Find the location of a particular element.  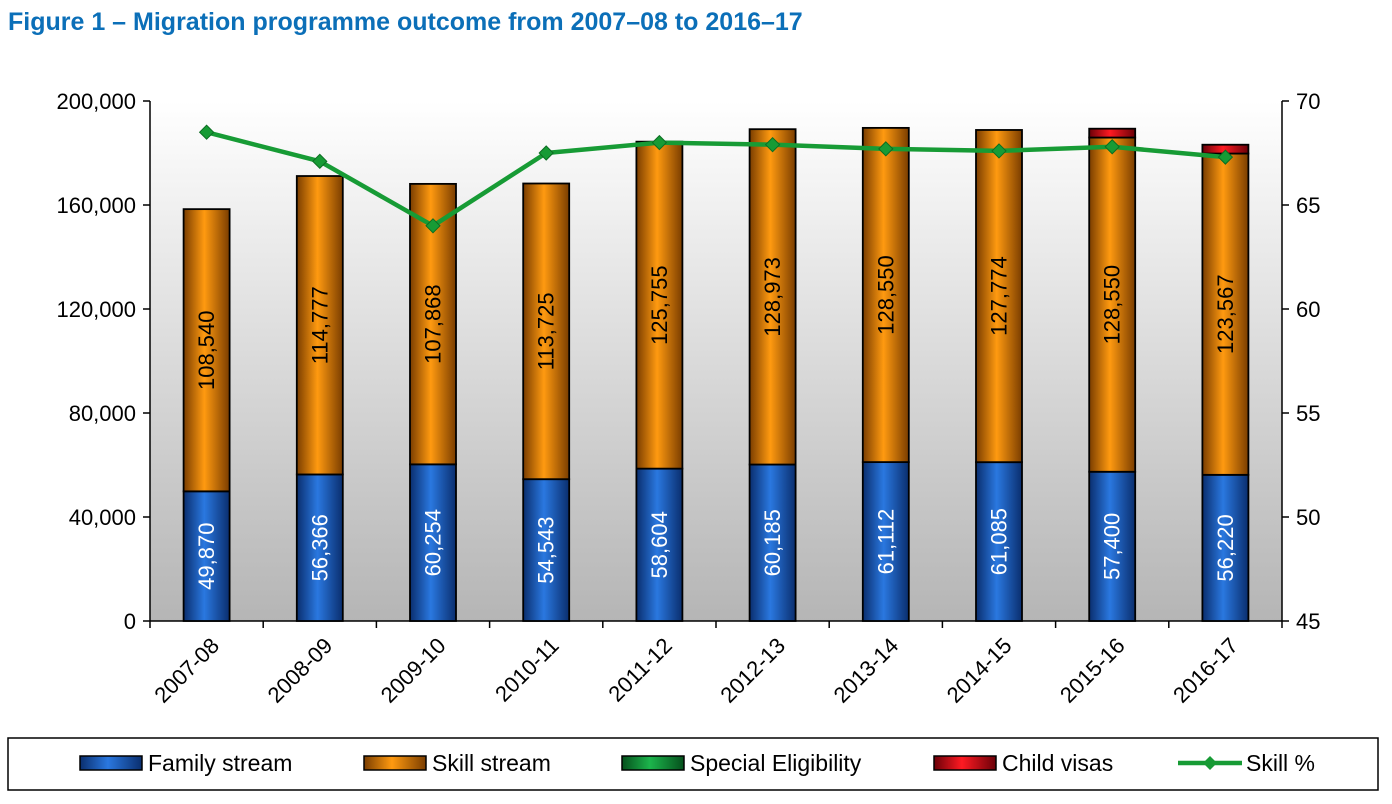

data-label-family-stream: 49,870 is located at coordinates (206, 556).